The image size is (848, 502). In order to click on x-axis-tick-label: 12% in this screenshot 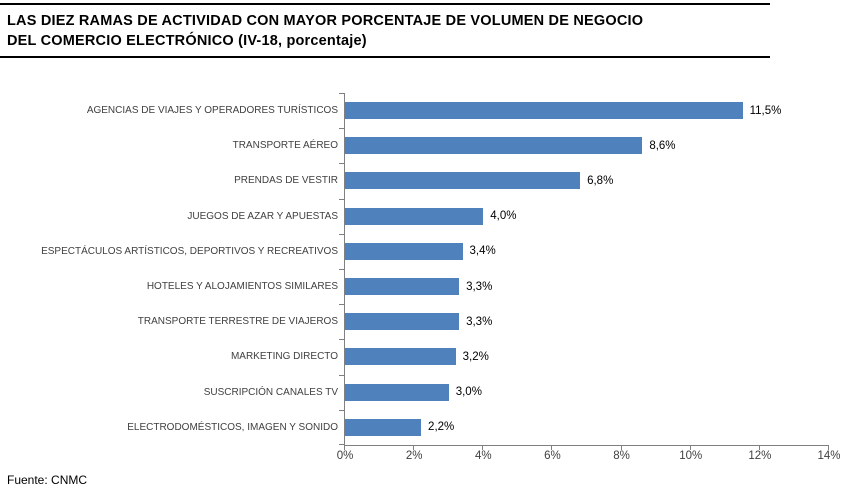, I will do `click(760, 456)`.